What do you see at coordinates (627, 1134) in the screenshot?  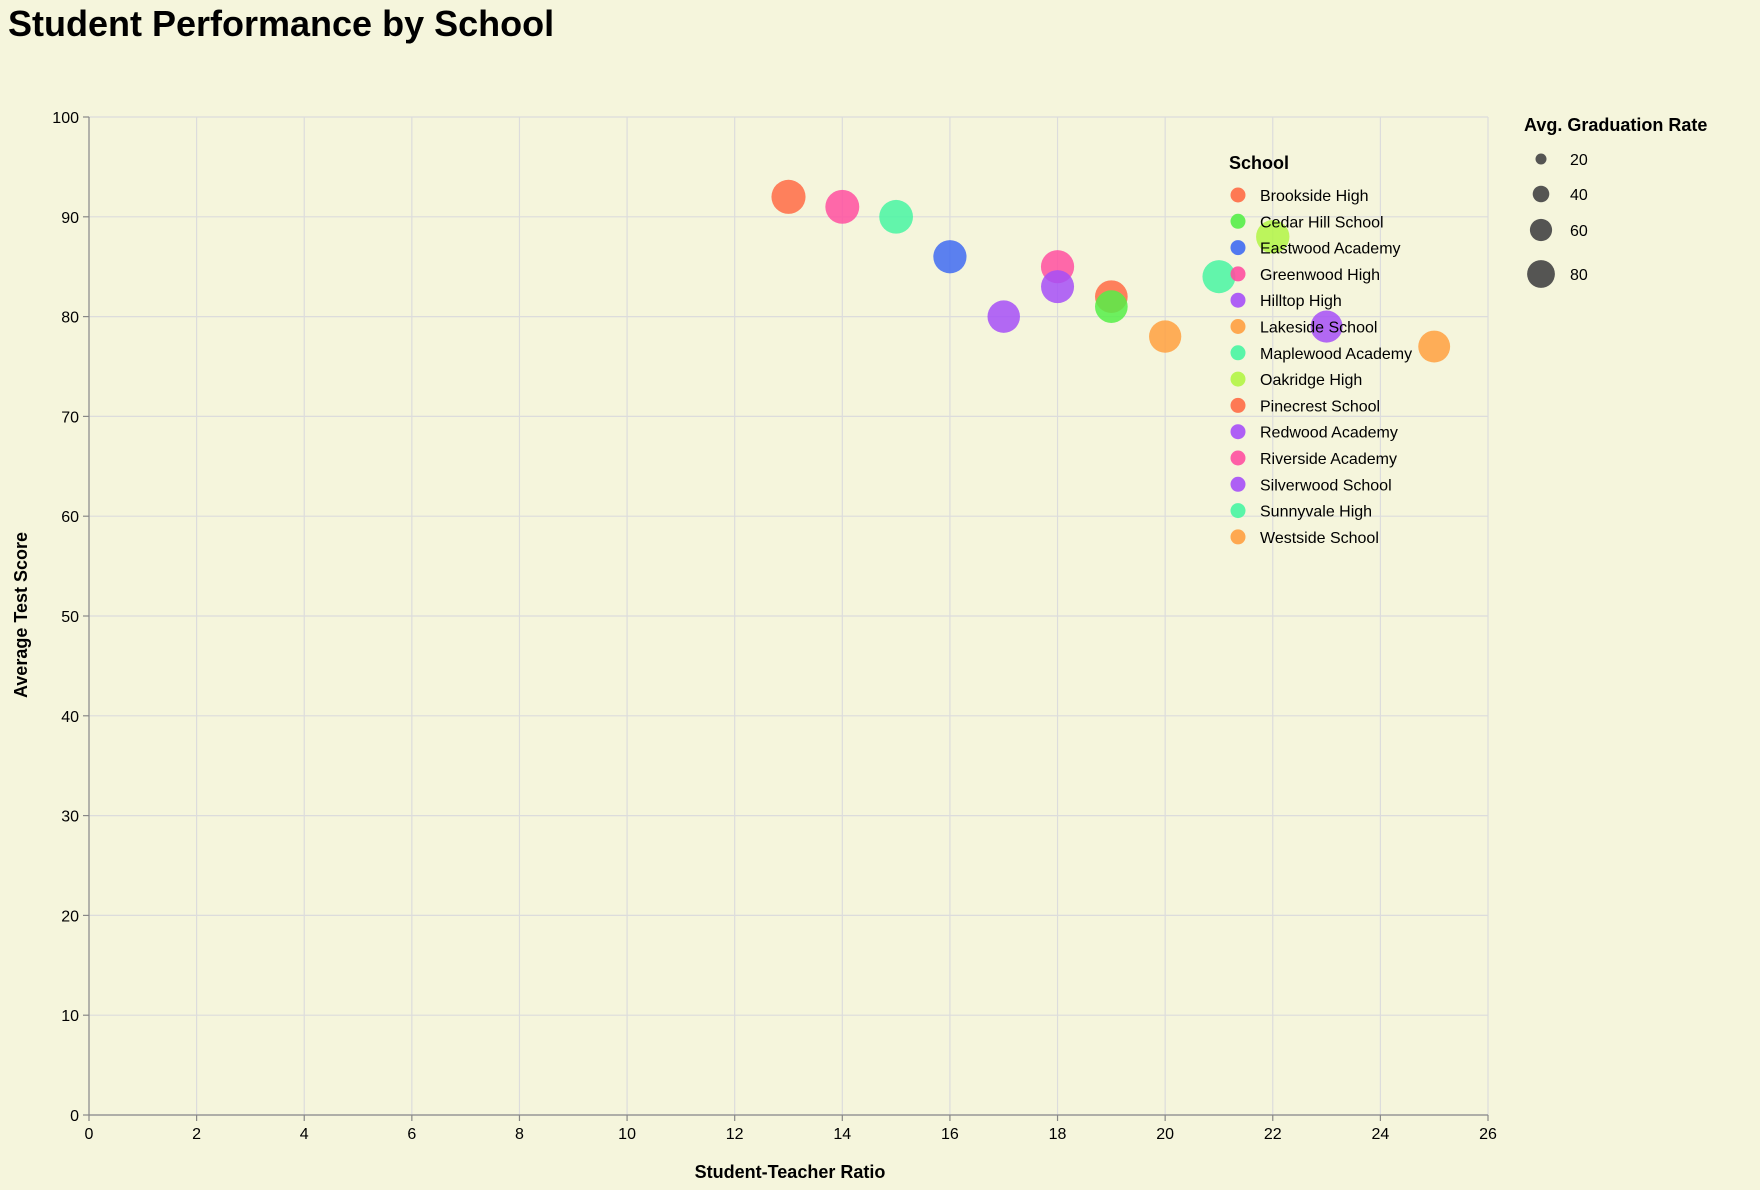 I see `x-tick-label: 10` at bounding box center [627, 1134].